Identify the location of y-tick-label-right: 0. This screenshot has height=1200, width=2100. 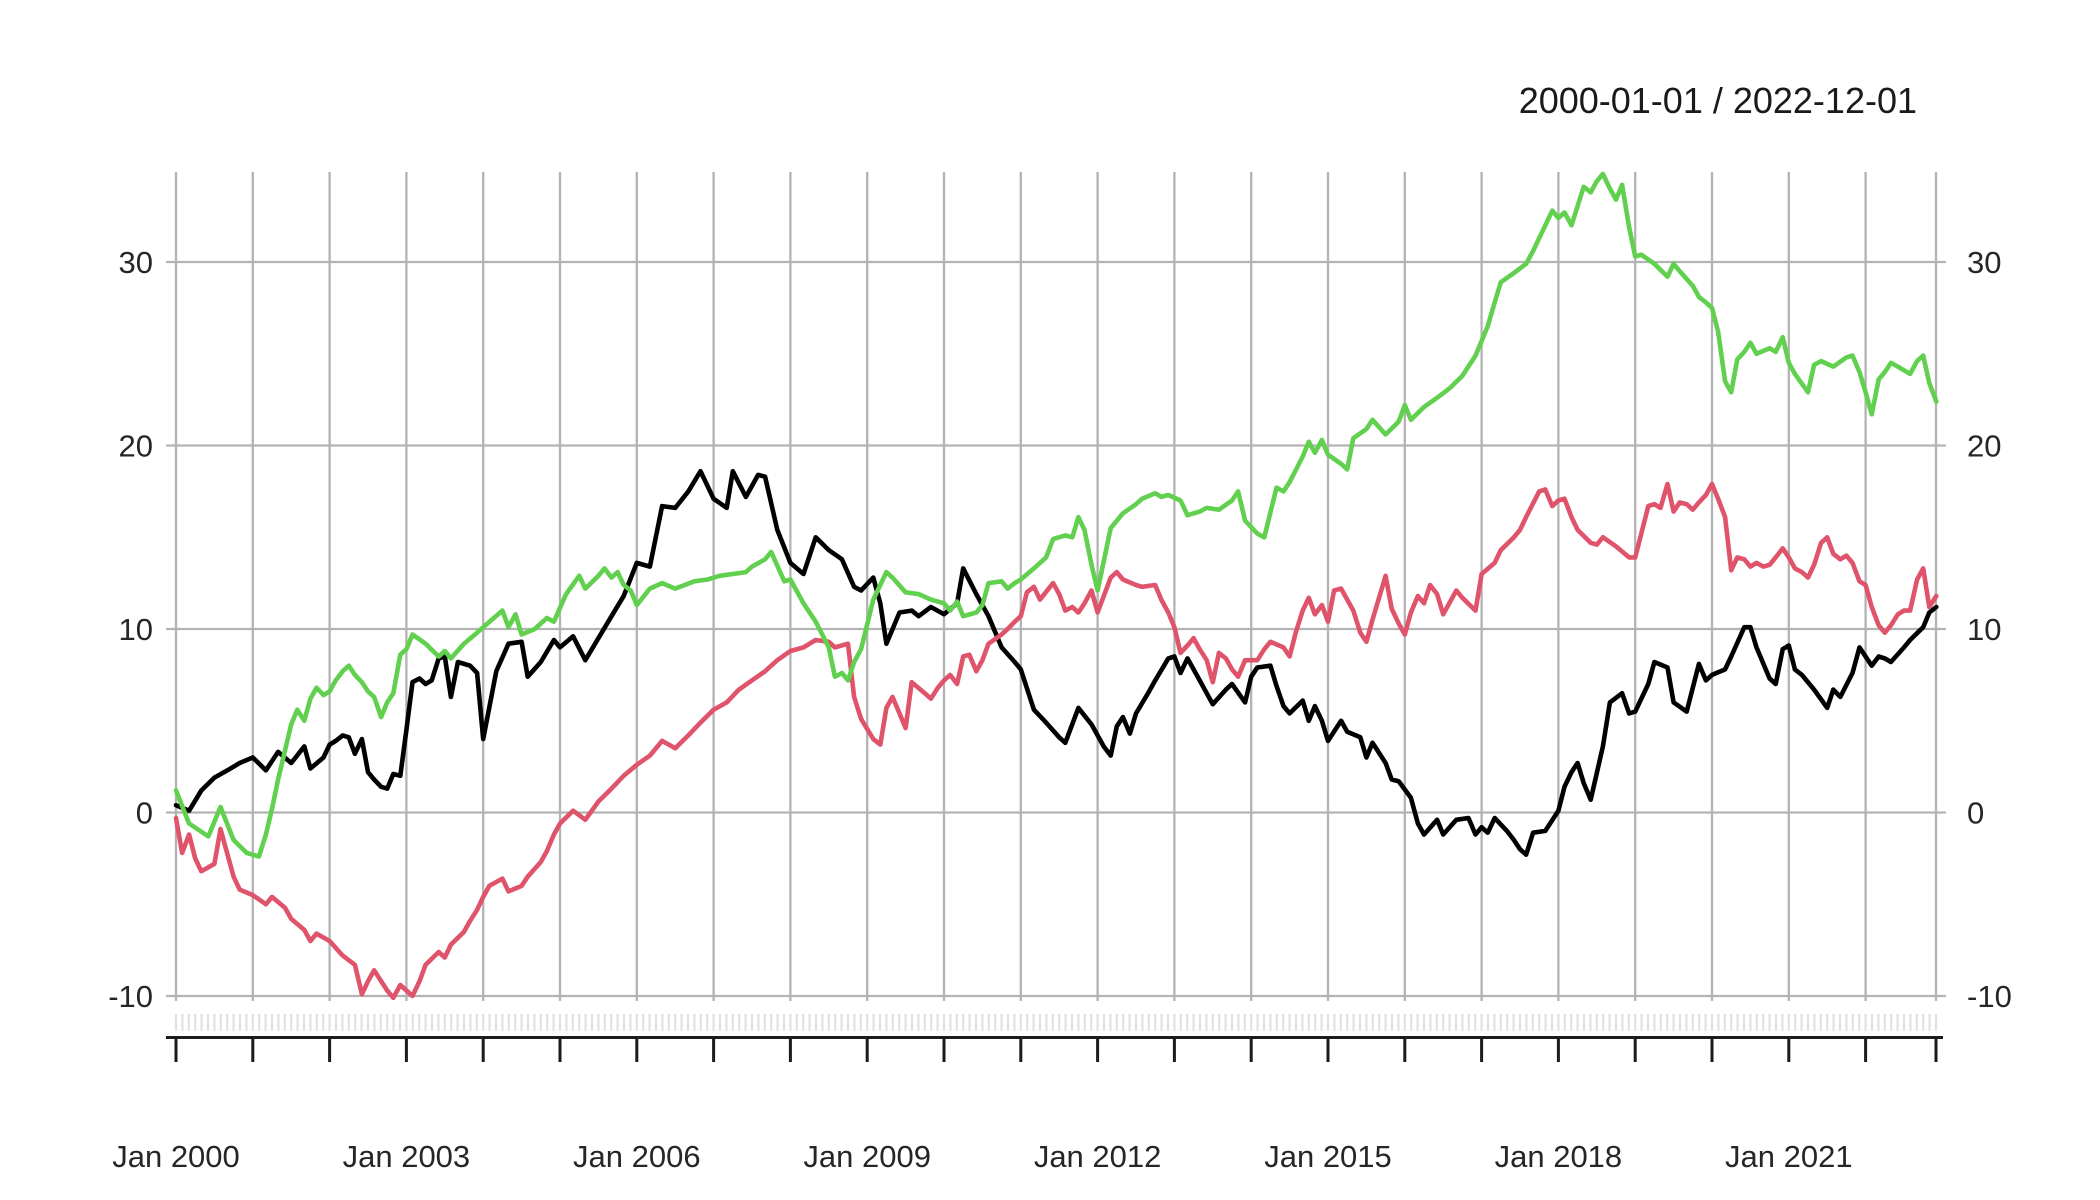
(1975, 813).